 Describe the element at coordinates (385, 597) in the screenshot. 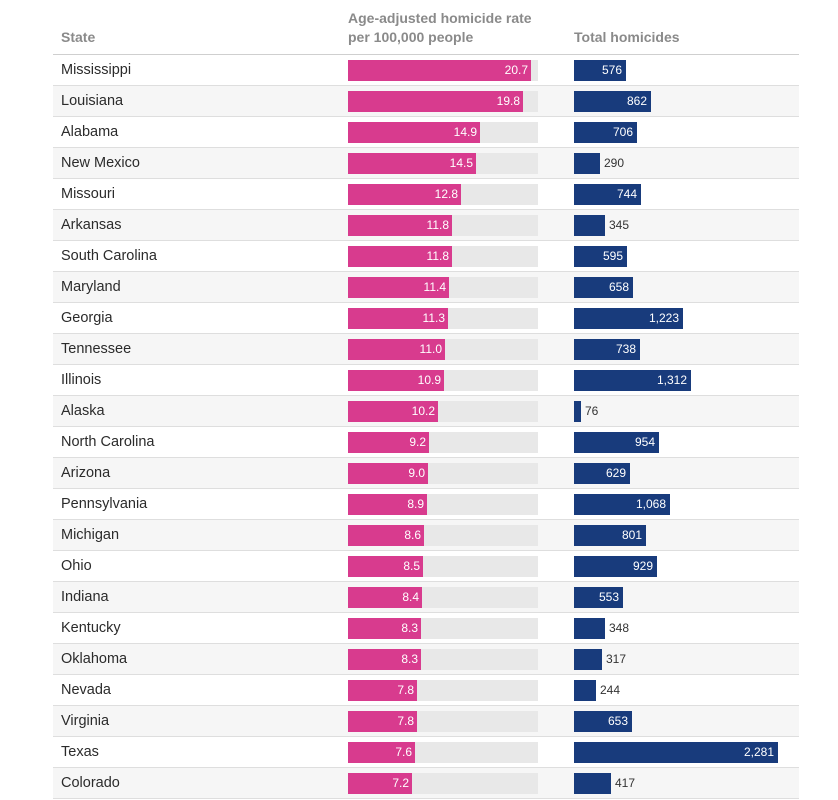

I see `rate-bar: 8.4` at that location.